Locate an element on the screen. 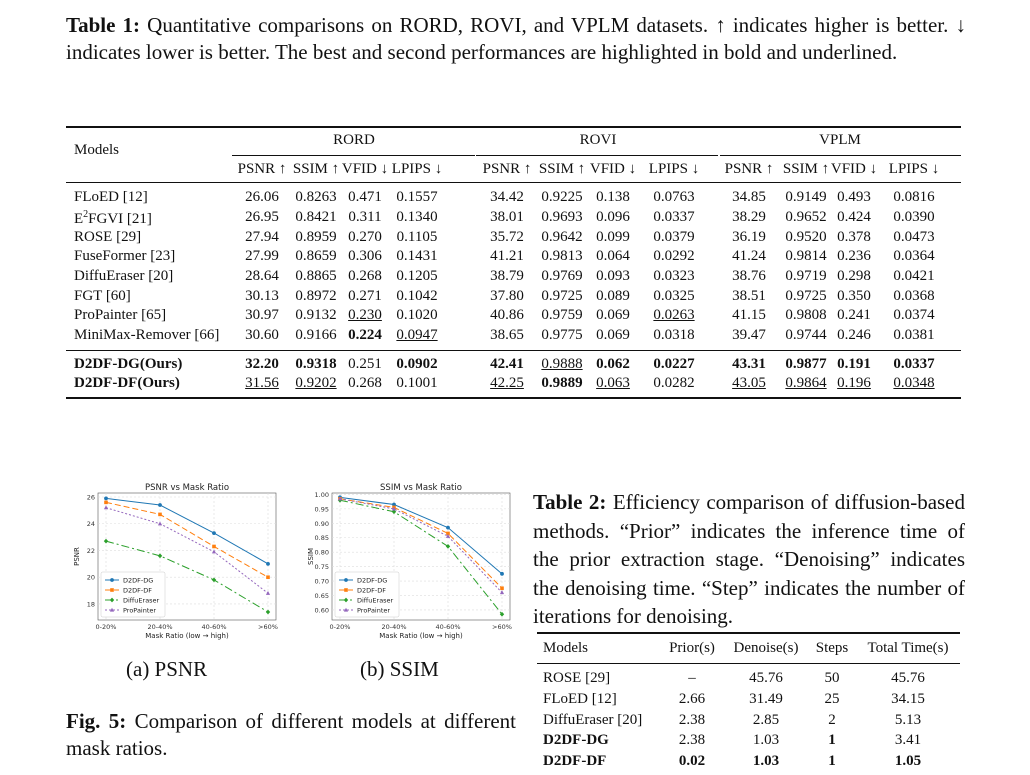 The image size is (1030, 775). table1-cell: 42.41 is located at coordinates (507, 364).